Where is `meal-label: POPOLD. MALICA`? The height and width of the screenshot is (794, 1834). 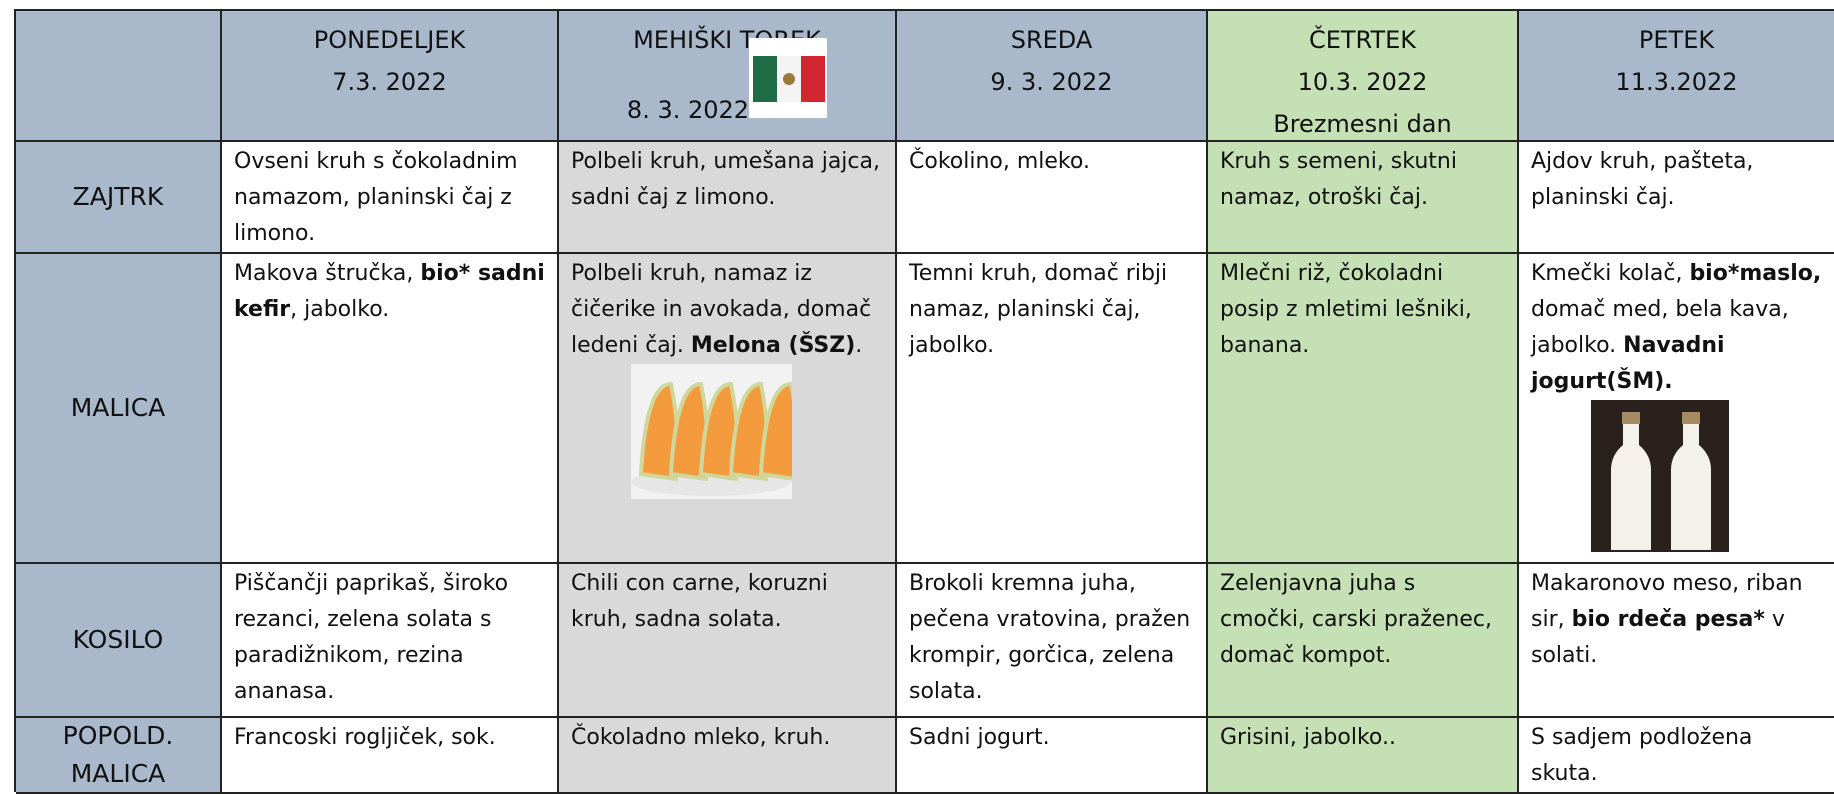 meal-label: POPOLD. MALICA is located at coordinates (119, 756).